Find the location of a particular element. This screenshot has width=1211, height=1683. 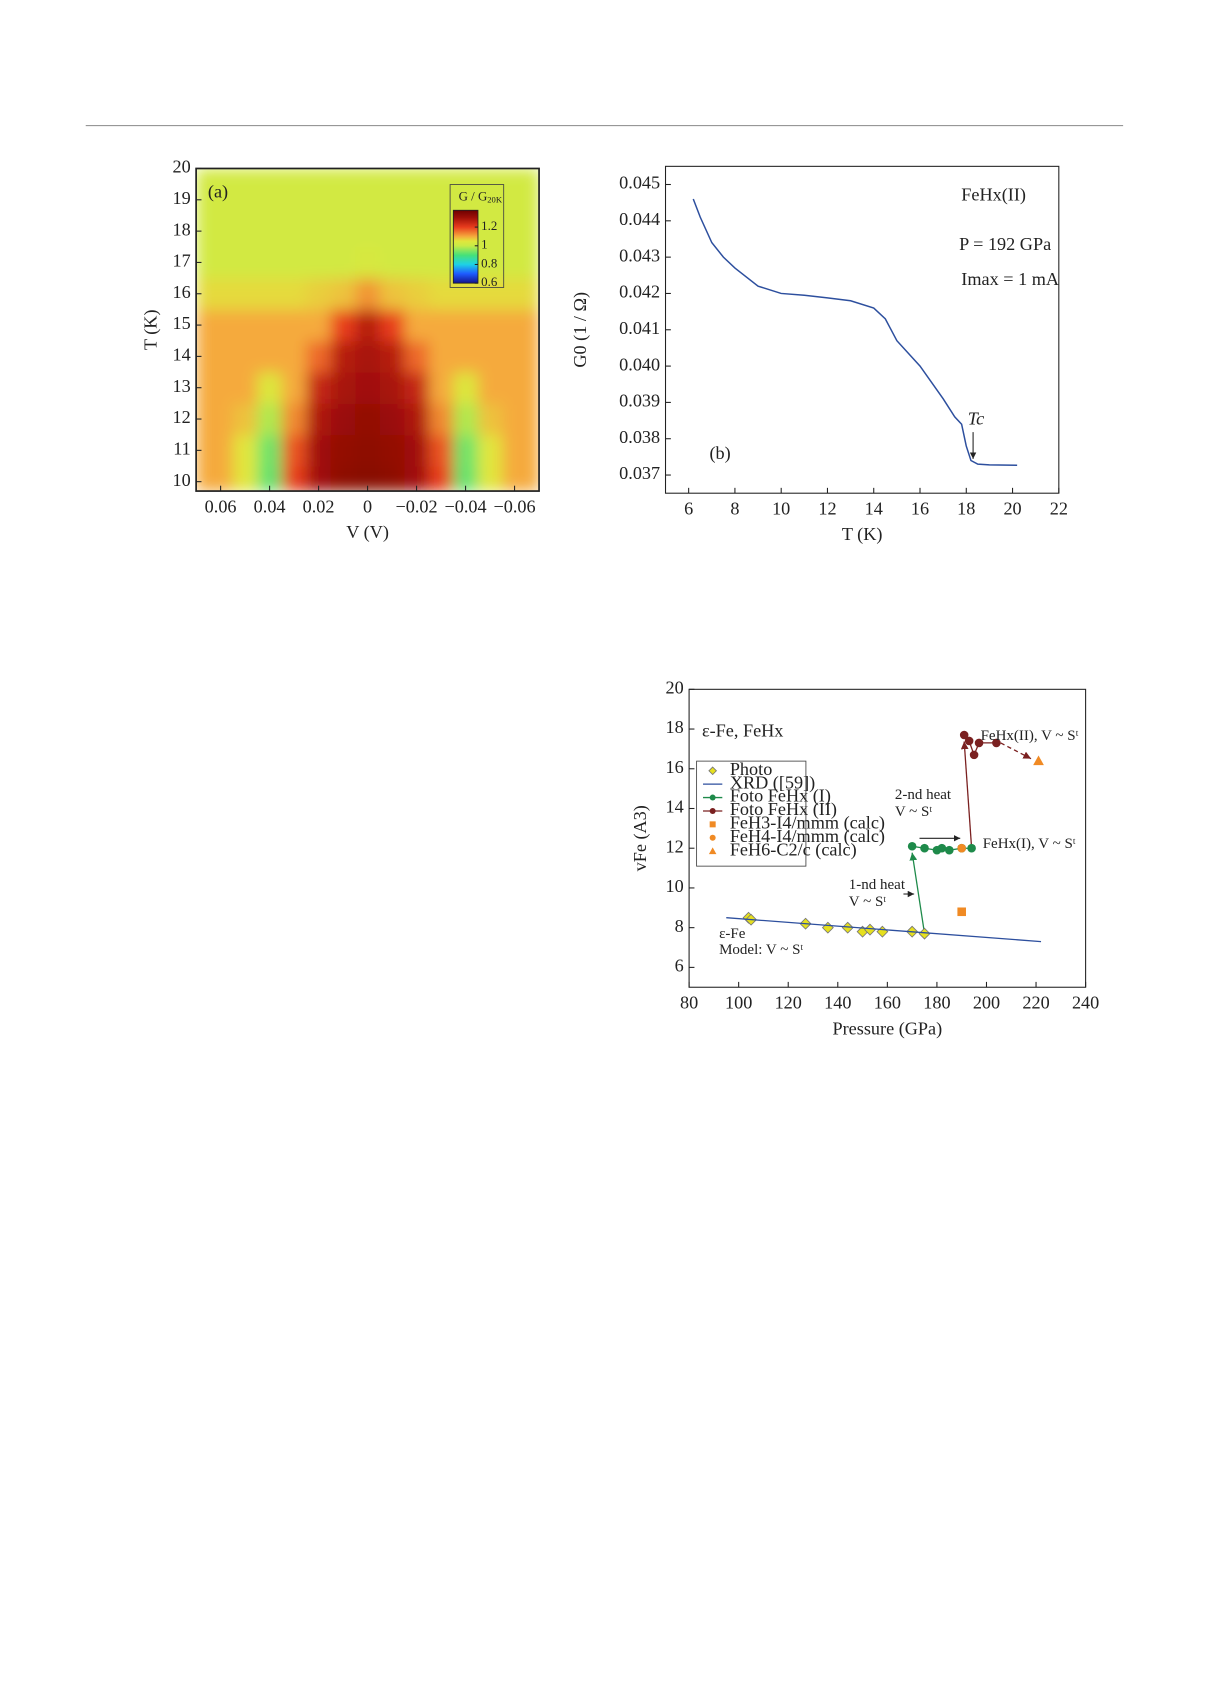

y-tick-label: 0.044 is located at coordinates (639, 219).